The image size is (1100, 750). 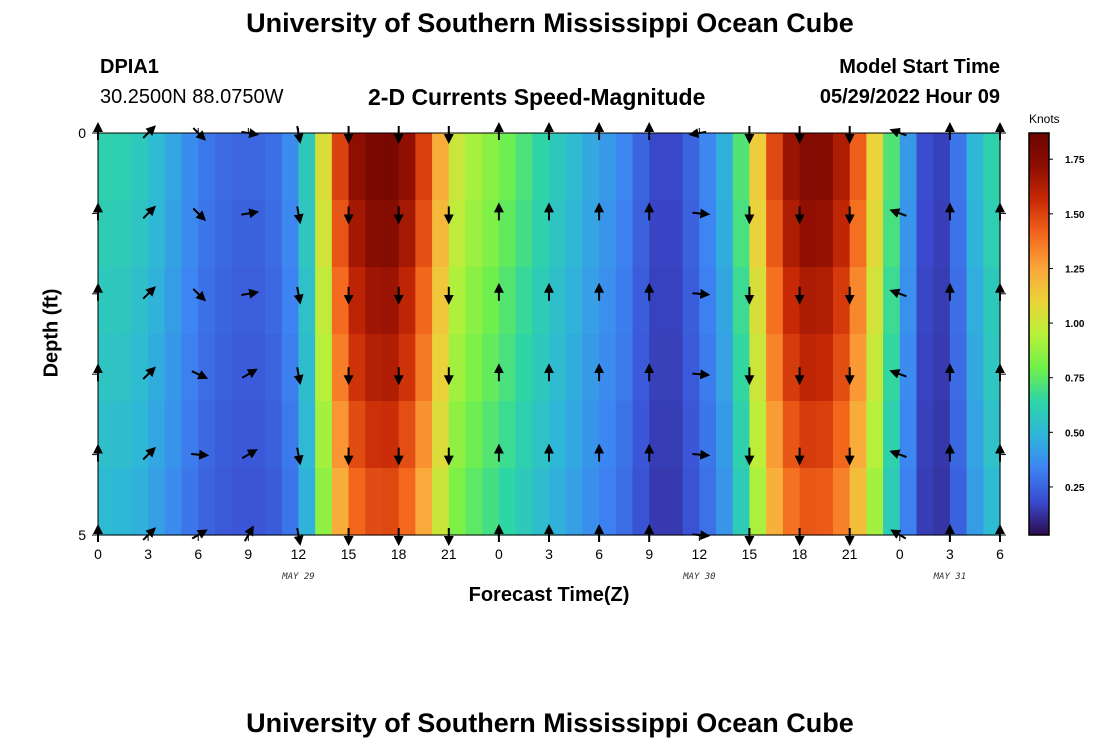 I want to click on chart-subtitle: 2-D Currents Speed-Magnitude, so click(x=537, y=97).